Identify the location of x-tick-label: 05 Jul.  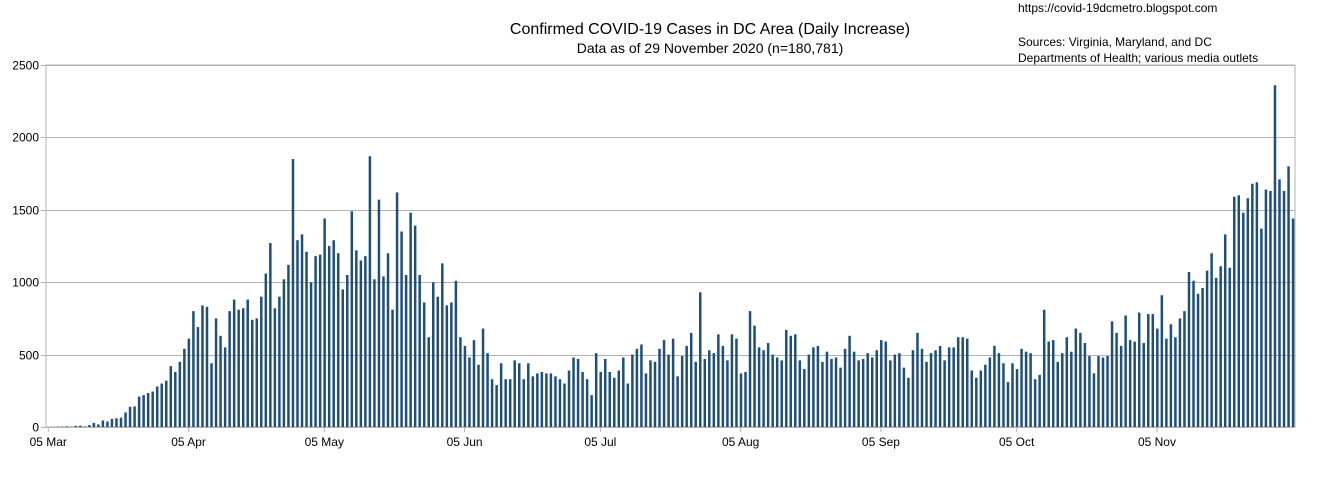
(600, 442).